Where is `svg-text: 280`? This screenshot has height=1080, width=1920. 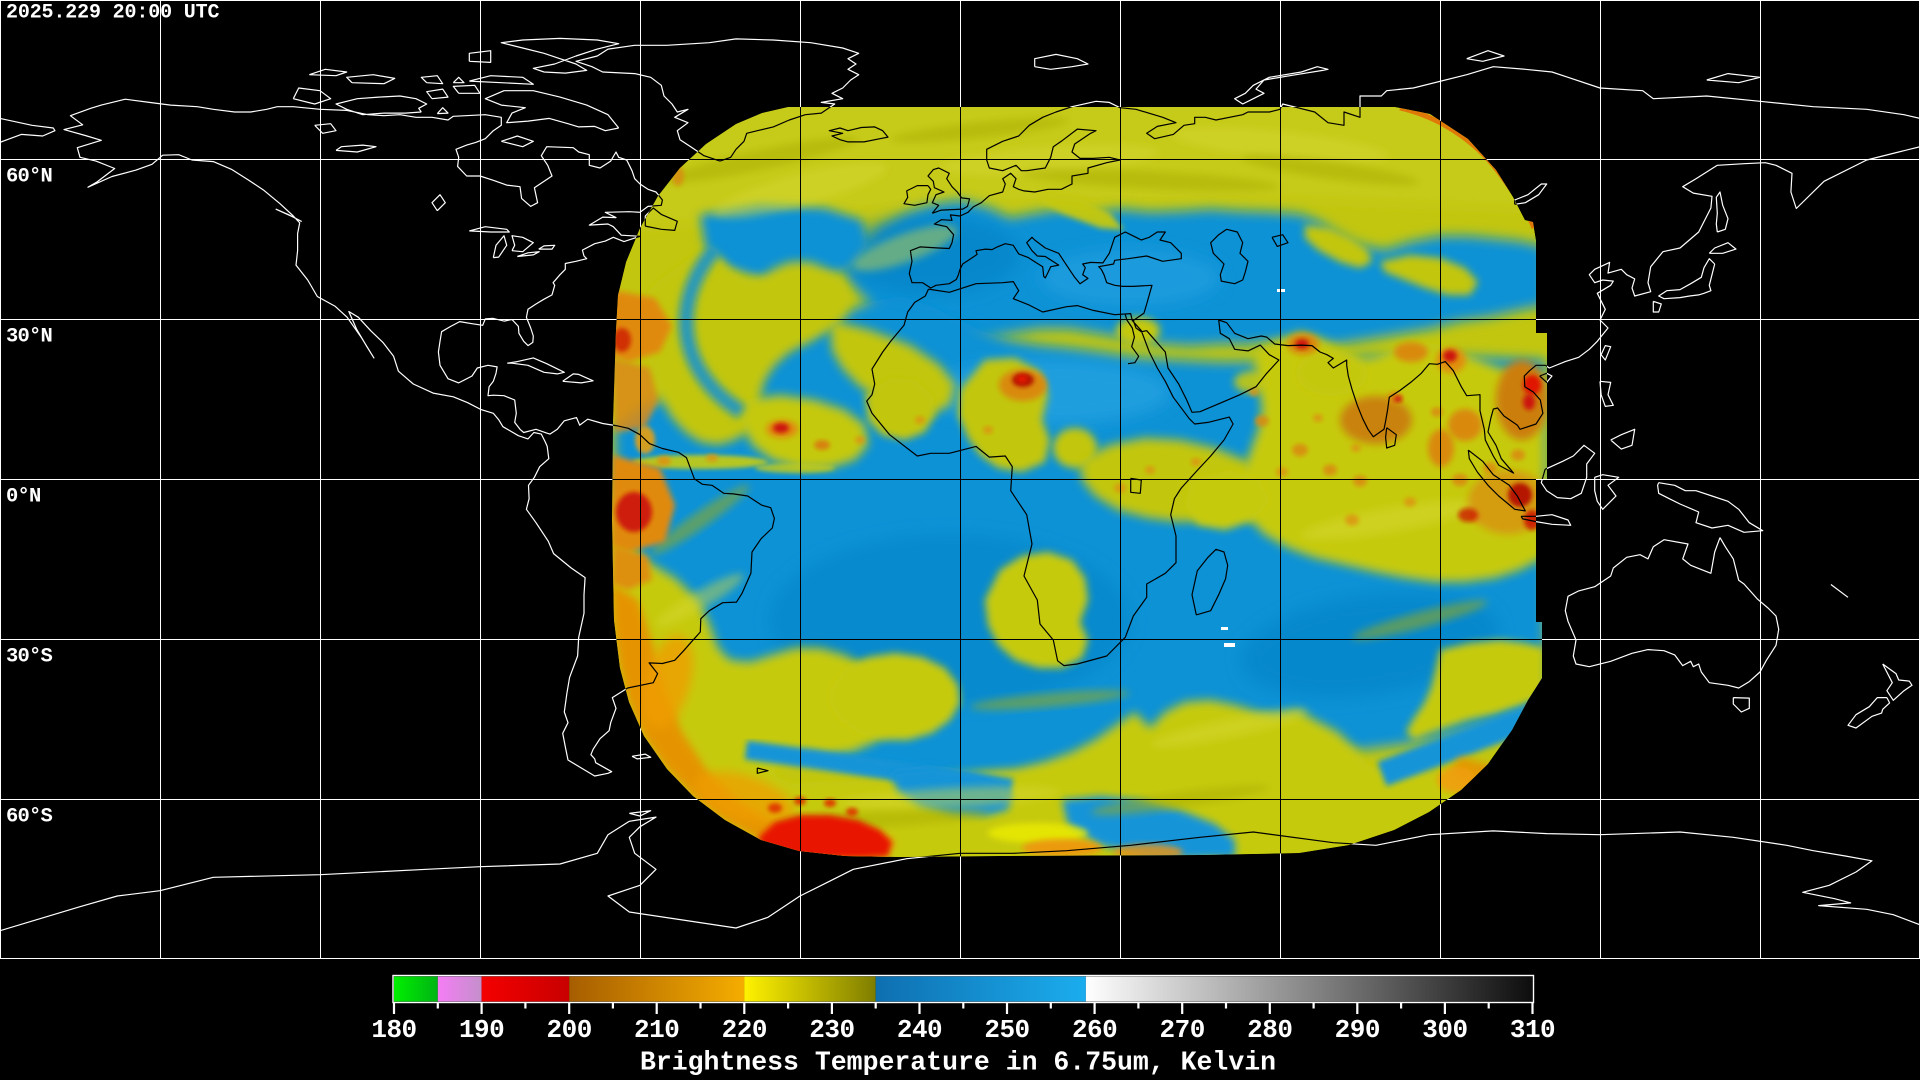 svg-text: 280 is located at coordinates (1269, 1030).